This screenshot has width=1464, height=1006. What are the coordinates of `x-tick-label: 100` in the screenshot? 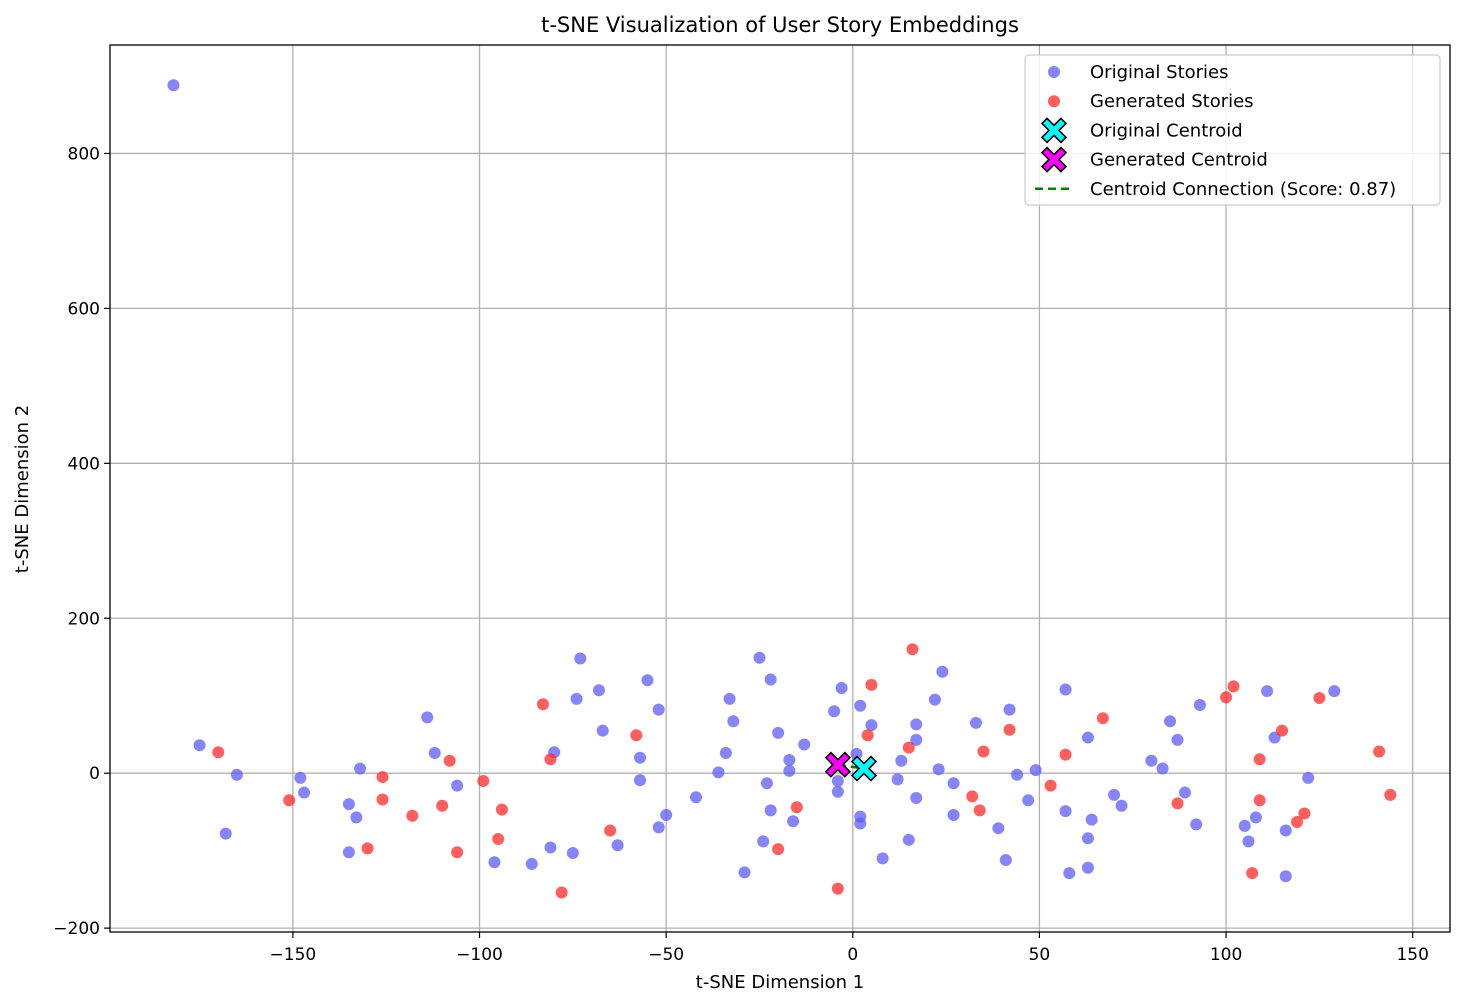 It's located at (1226, 955).